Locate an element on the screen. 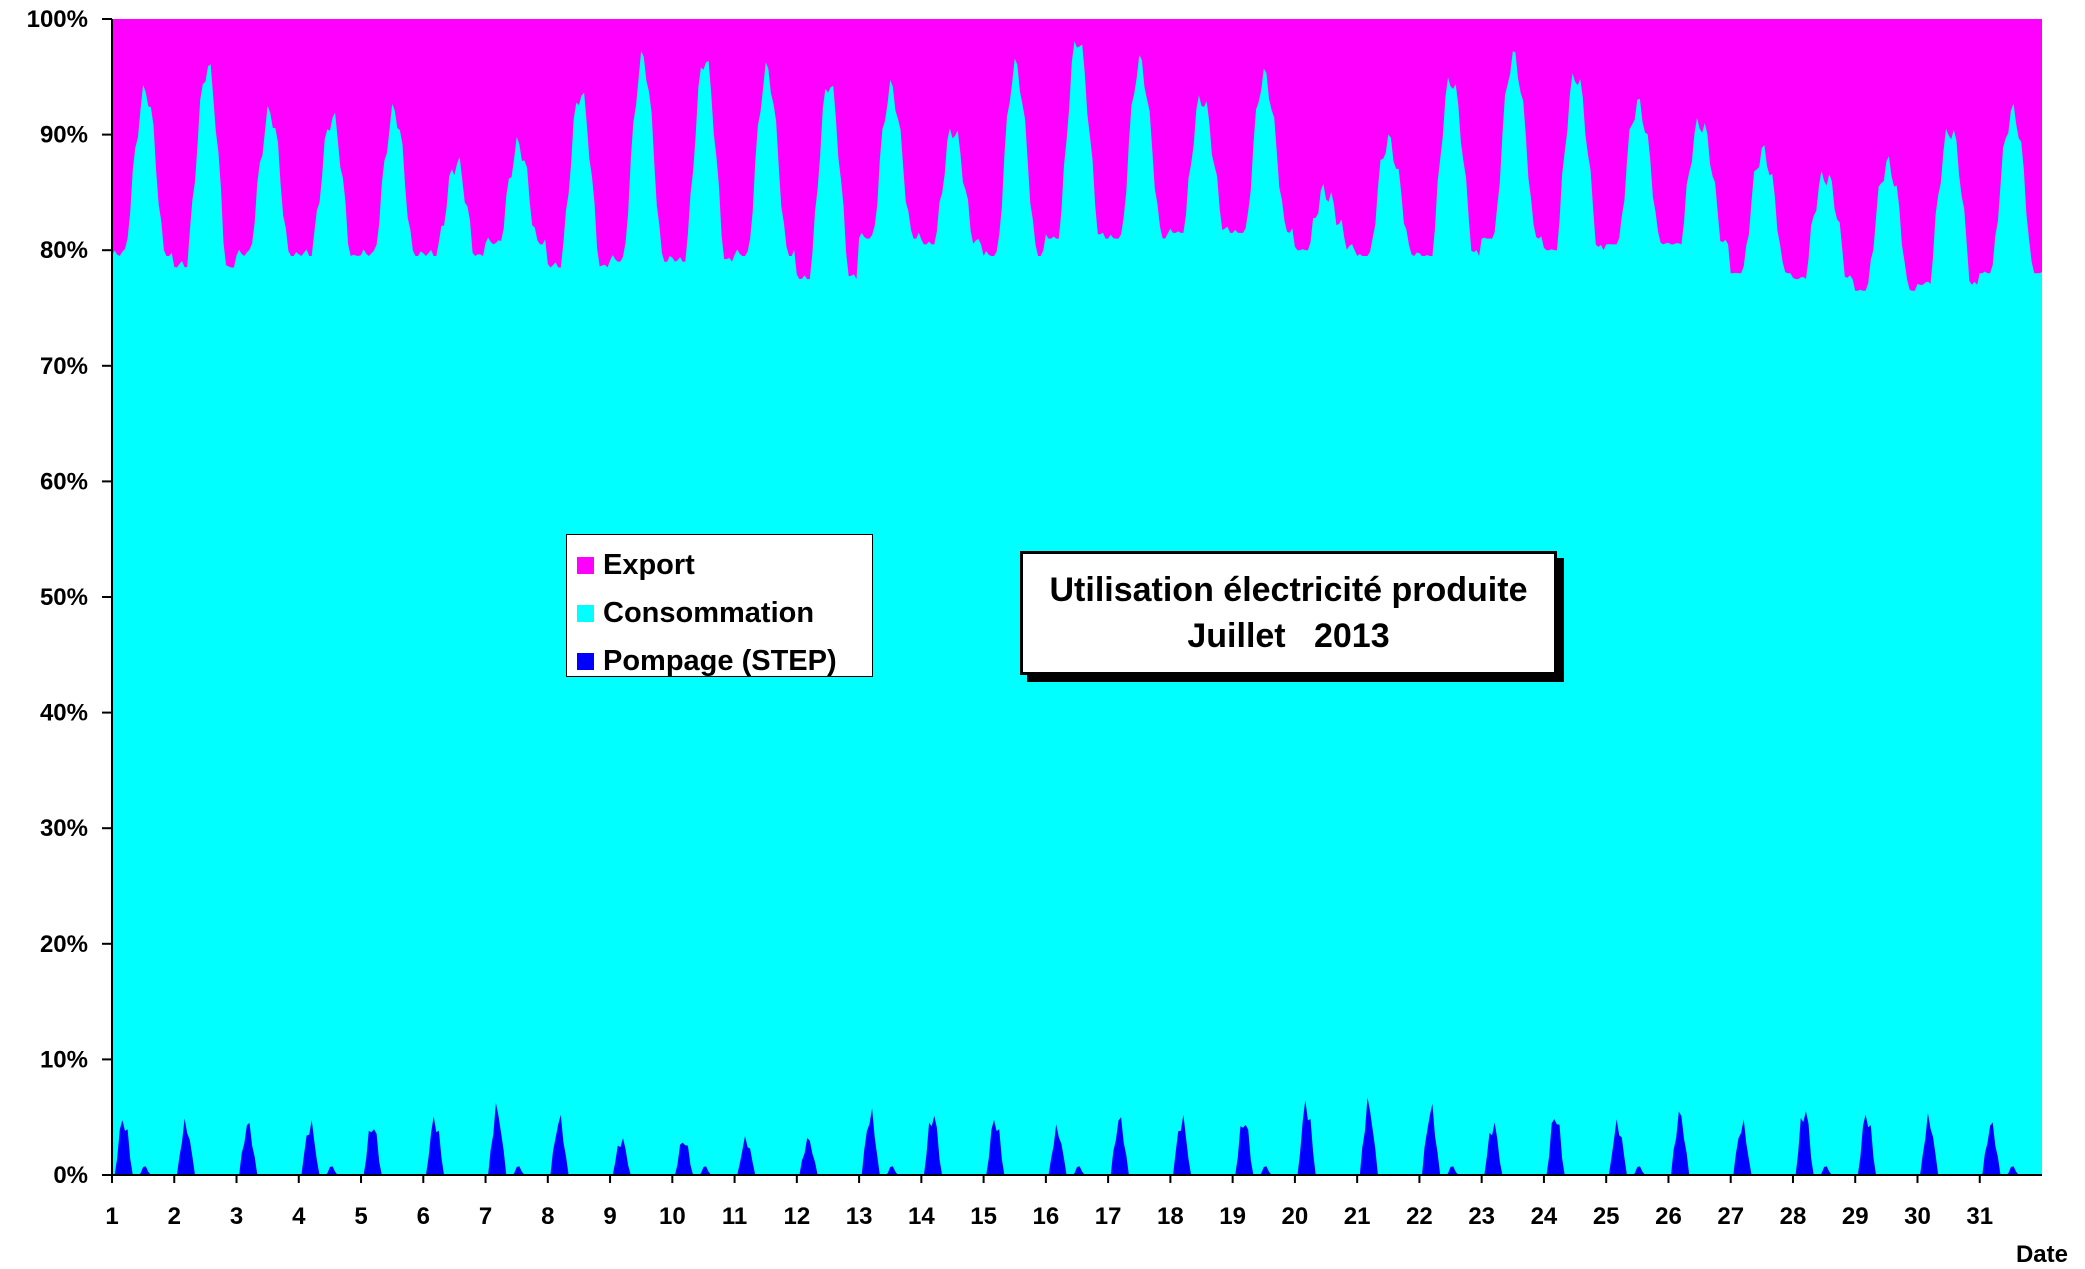 The image size is (2085, 1269). x-tick-label: 11 is located at coordinates (734, 1216).